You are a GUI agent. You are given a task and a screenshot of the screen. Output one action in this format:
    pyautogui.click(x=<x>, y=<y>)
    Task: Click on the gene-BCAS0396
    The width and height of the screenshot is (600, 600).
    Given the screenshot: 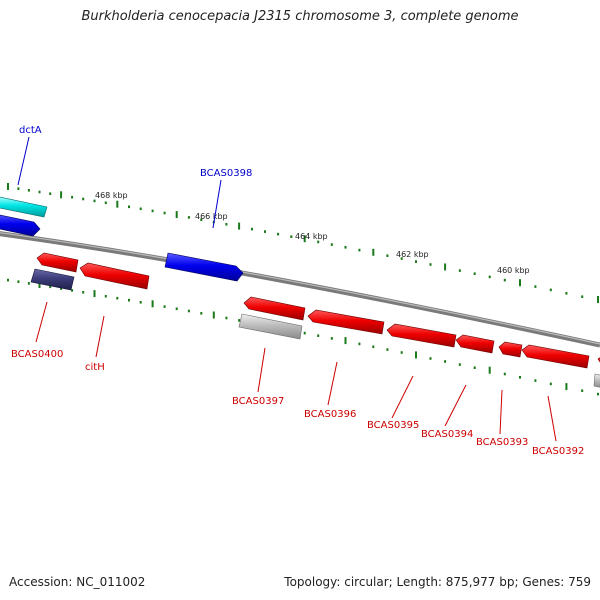 What is the action you would take?
    pyautogui.click(x=346, y=322)
    